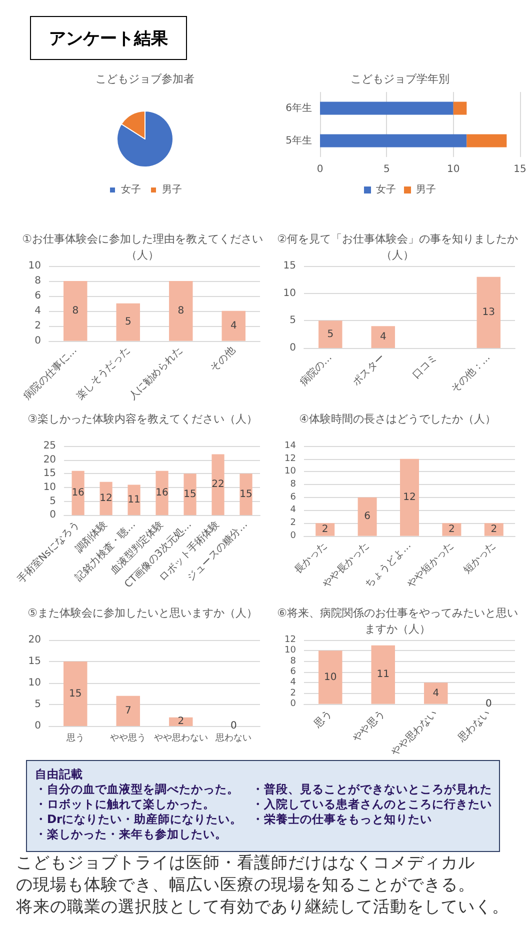 The image size is (531, 943). Describe the element at coordinates (103, 373) in the screenshot. I see `x-tick-label: 楽しそうだった` at that location.